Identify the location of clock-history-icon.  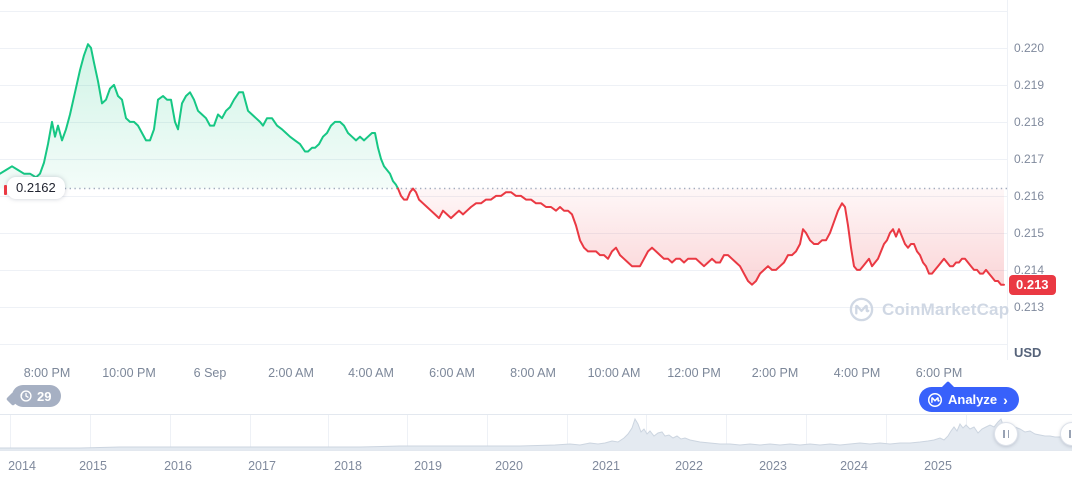
(26, 396).